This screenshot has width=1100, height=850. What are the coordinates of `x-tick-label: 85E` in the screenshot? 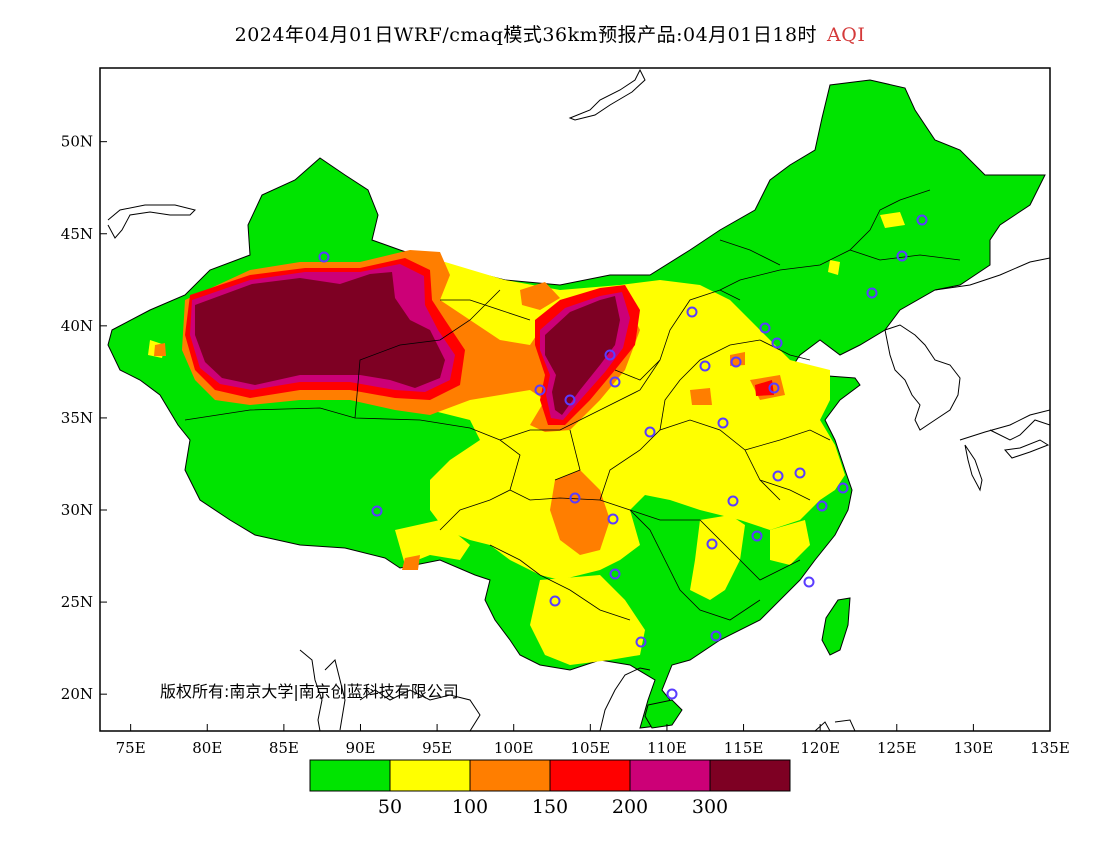 It's located at (284, 748).